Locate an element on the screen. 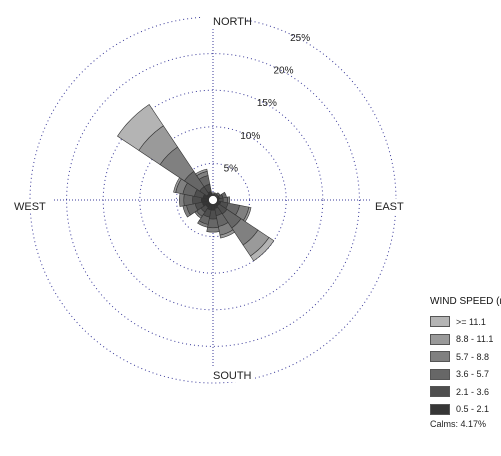  legend-item-1: >= 11.1 is located at coordinates (465, 322).